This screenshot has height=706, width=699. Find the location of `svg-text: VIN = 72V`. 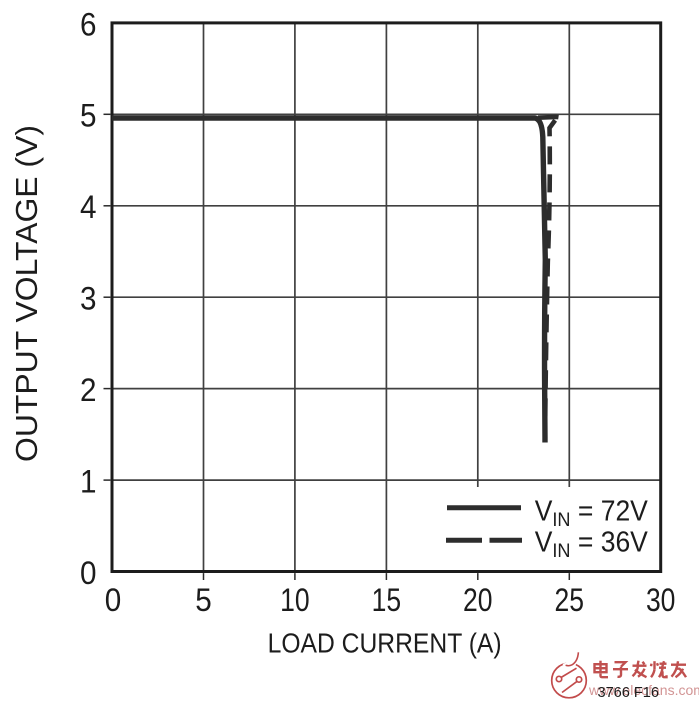

svg-text: VIN = 72V is located at coordinates (592, 513).